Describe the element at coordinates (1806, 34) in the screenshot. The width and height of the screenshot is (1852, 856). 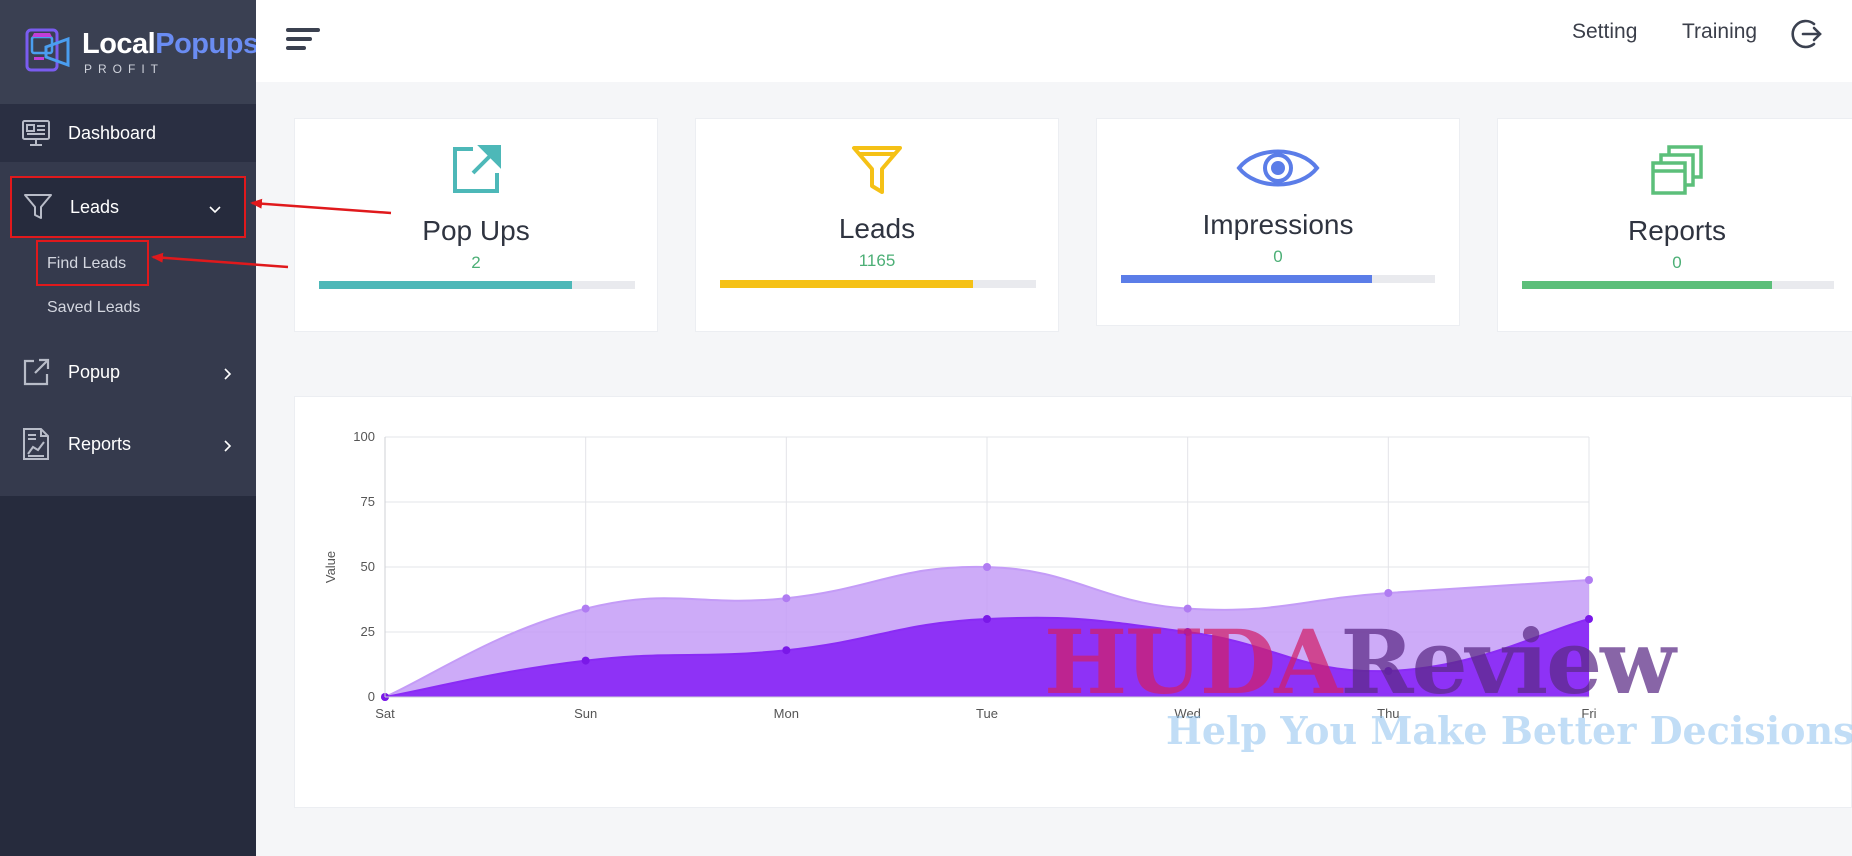
I see `logout-icon` at that location.